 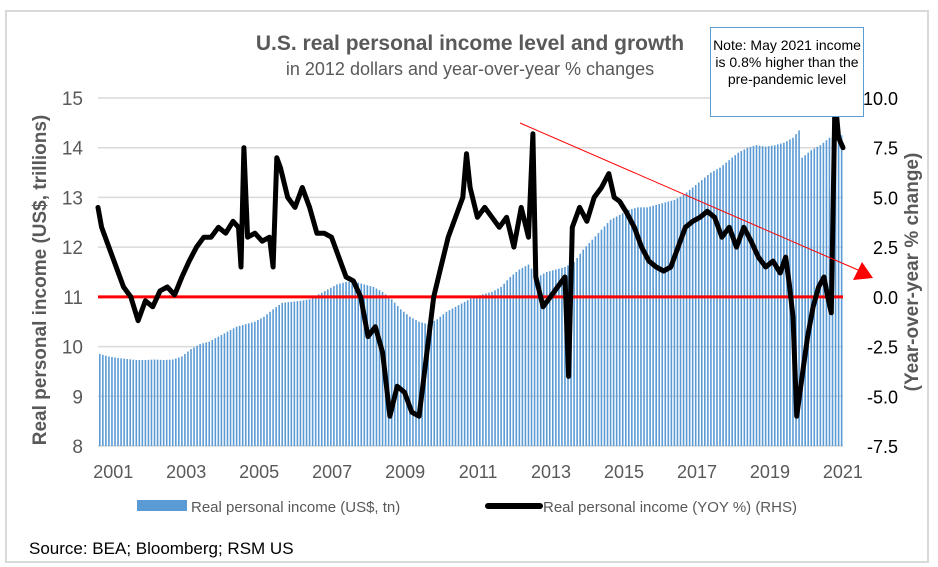 What do you see at coordinates (405, 472) in the screenshot?
I see `x-tick-label: 2009` at bounding box center [405, 472].